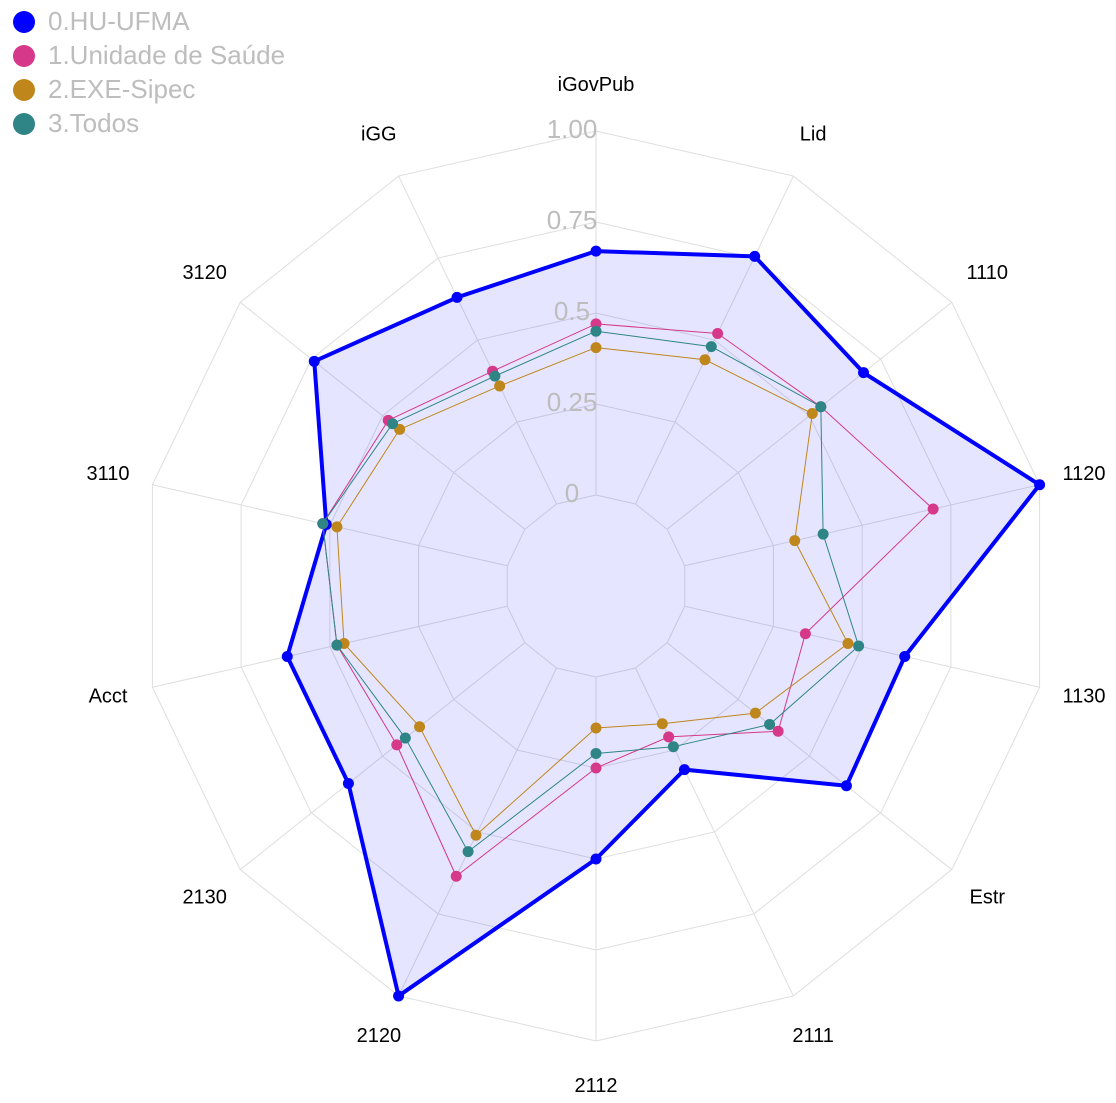 The width and height of the screenshot is (1116, 1103). What do you see at coordinates (379, 134) in the screenshot?
I see `axis-label: iGG` at bounding box center [379, 134].